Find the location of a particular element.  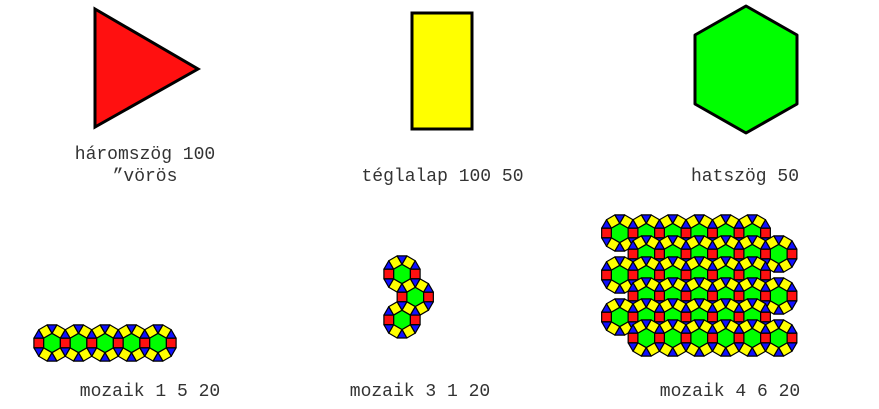

mosaic-2-caption: mozaik 3 1 20 is located at coordinates (420, 392).